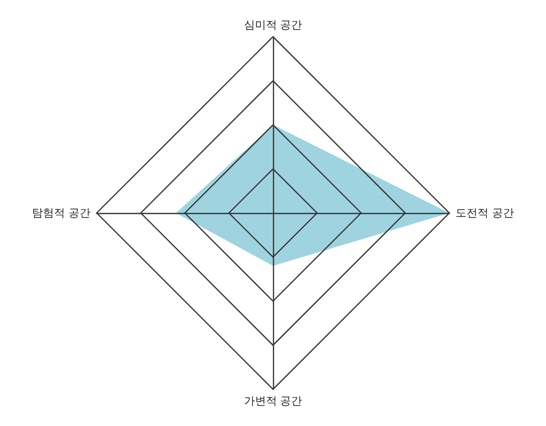 The width and height of the screenshot is (546, 426). What do you see at coordinates (61, 213) in the screenshot?
I see `spoke-label: 탐험적 공간` at bounding box center [61, 213].